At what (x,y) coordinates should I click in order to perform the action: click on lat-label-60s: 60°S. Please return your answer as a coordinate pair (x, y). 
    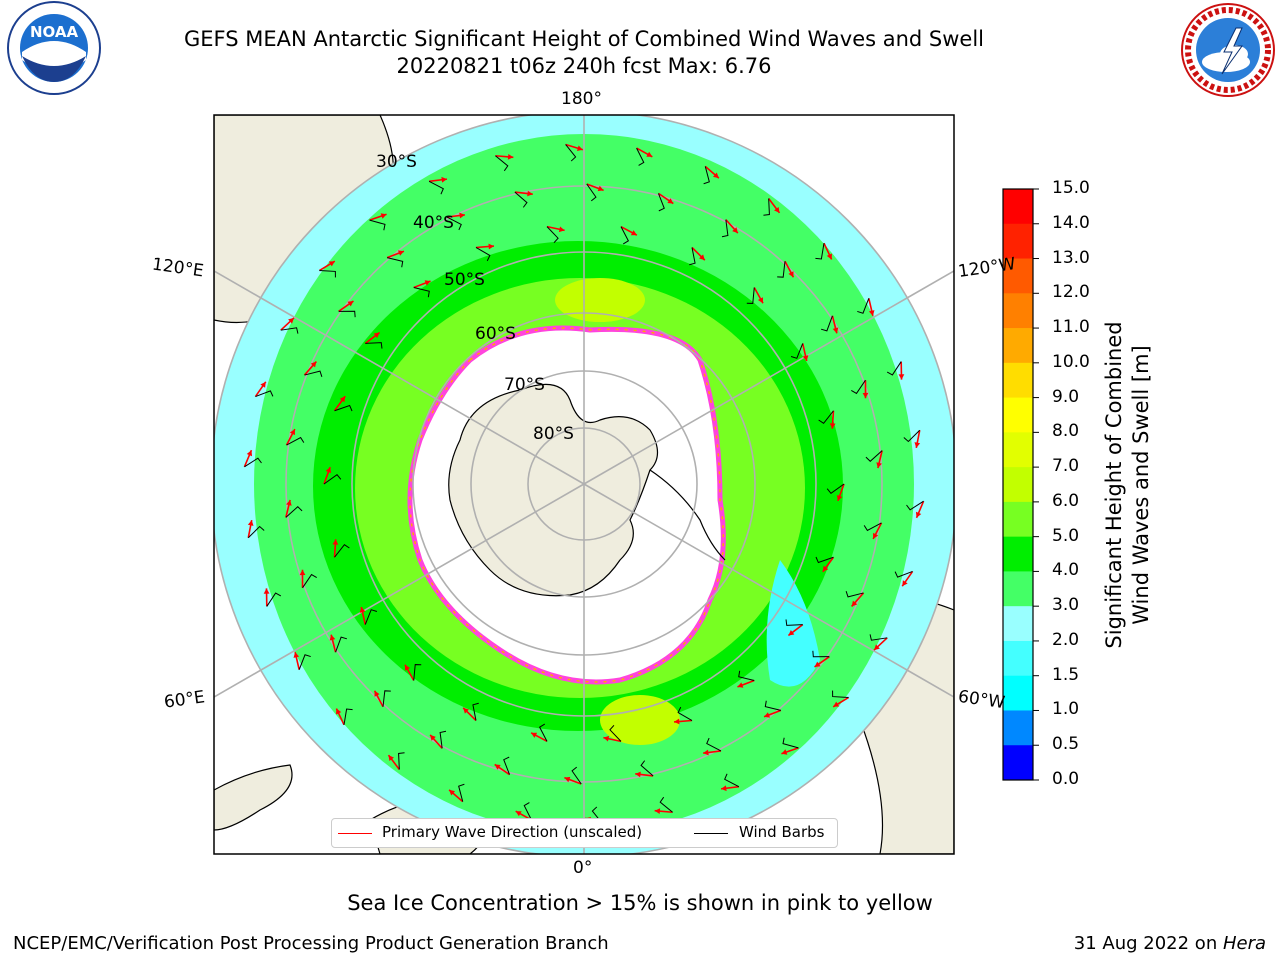
    Looking at the image, I should click on (495, 334).